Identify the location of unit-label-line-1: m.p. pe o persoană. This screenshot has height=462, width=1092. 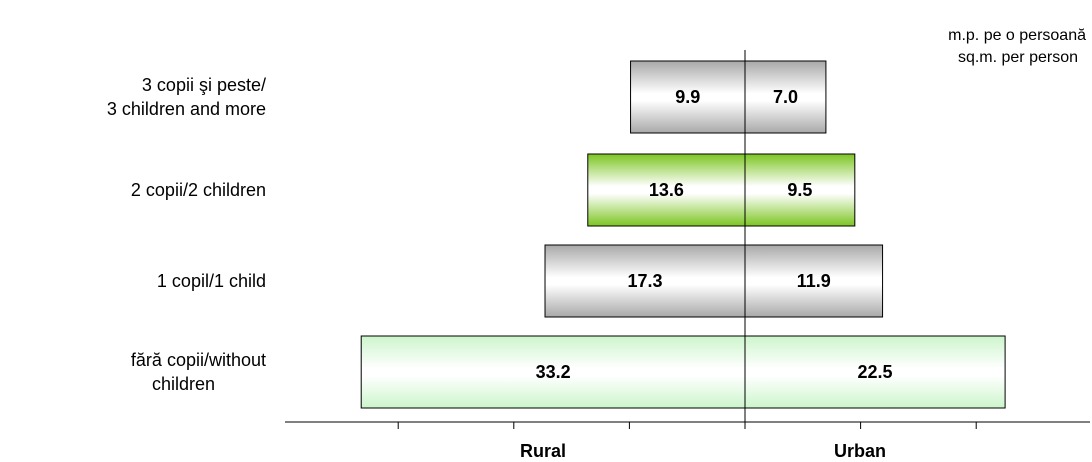
(1017, 35).